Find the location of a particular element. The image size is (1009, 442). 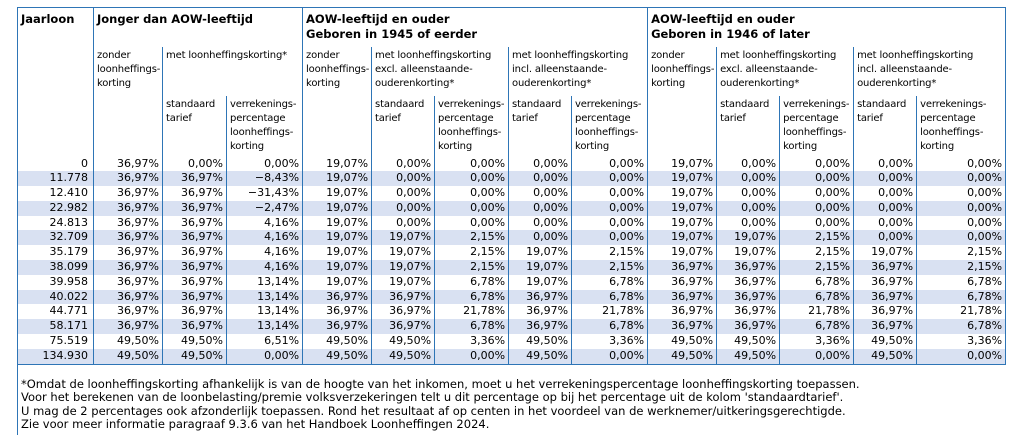

jaarloon-value-cell: 134.930 is located at coordinates (55, 356).